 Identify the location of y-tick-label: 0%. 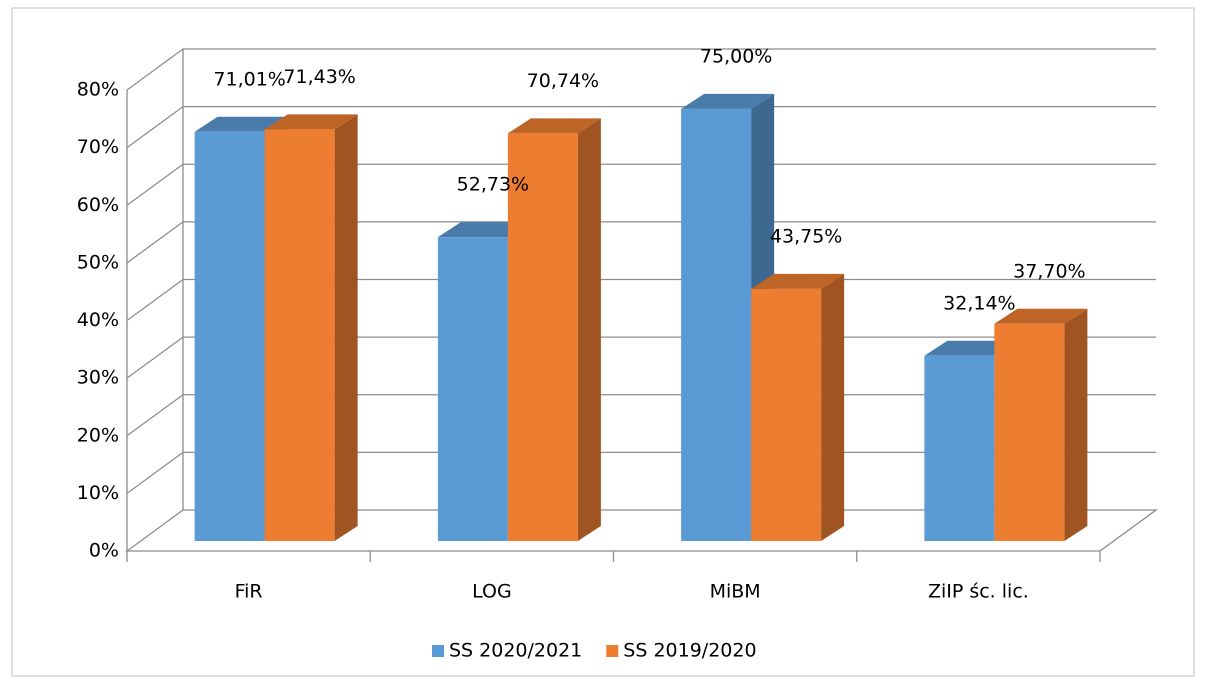
(104, 551).